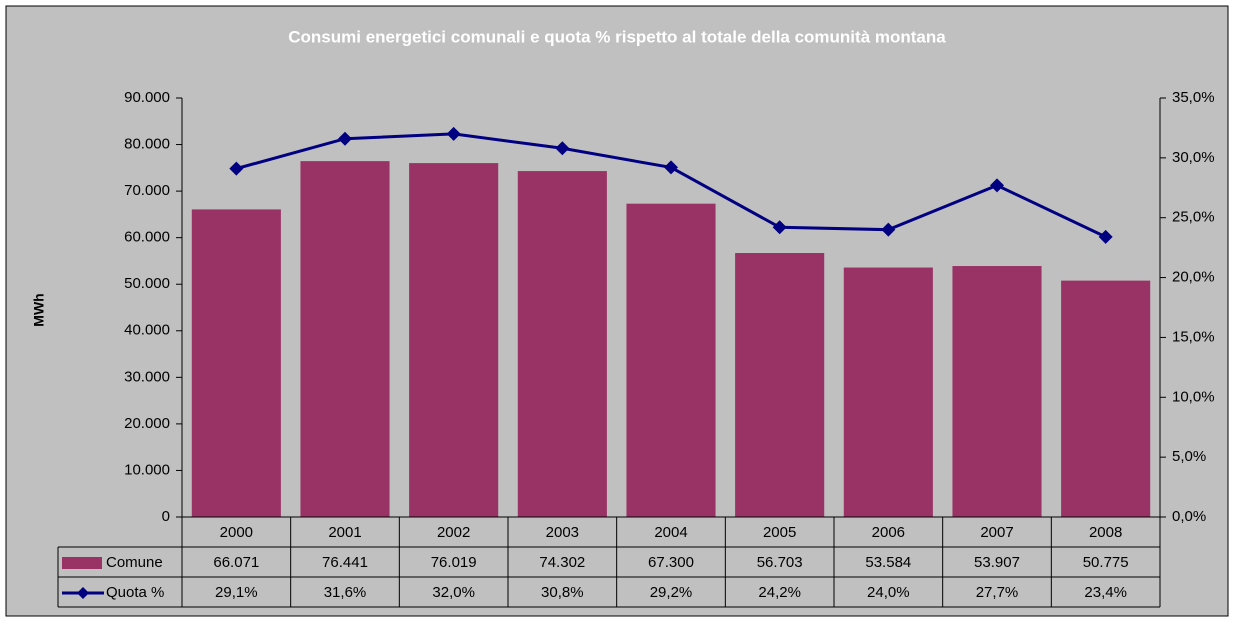  What do you see at coordinates (562, 592) in the screenshot?
I see `table-value: 30,8%` at bounding box center [562, 592].